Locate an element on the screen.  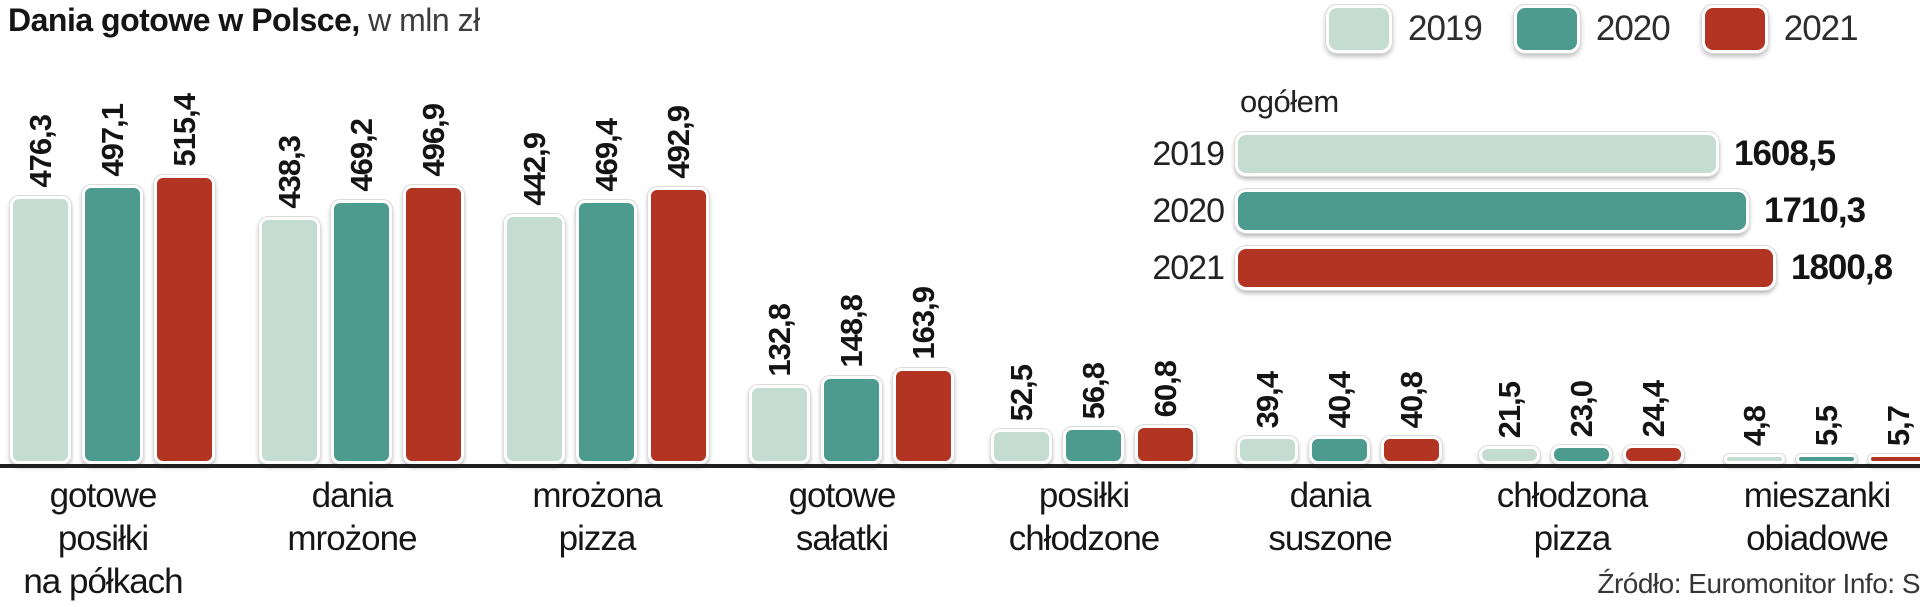
chart-title-main: Dania gotowe w Polsce, is located at coordinates (184, 20).